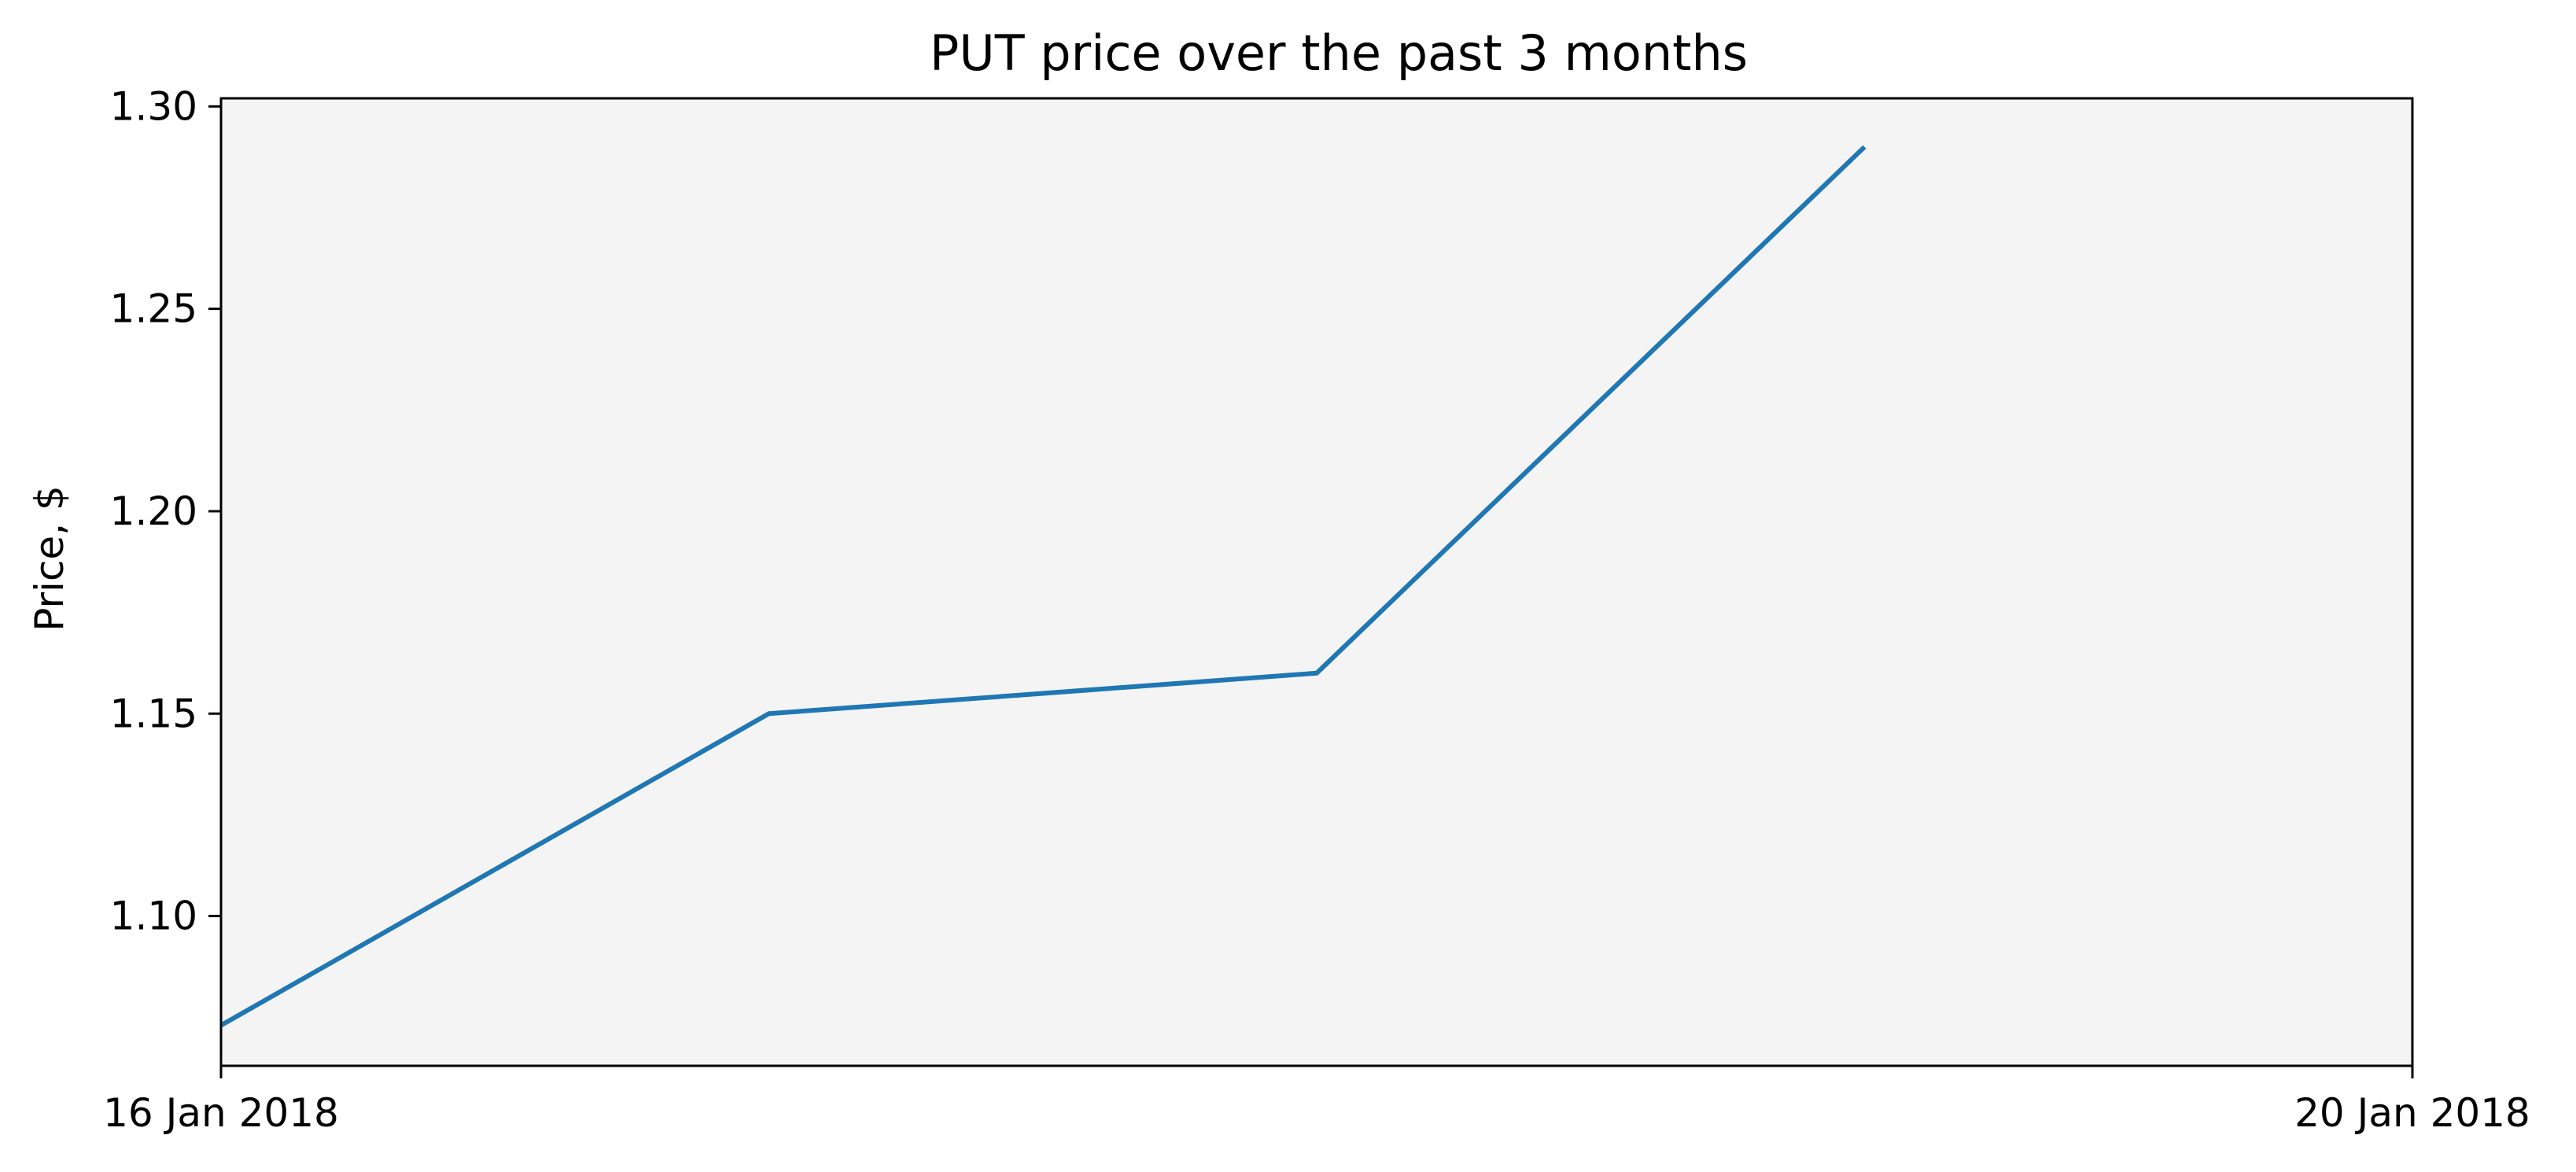 The height and width of the screenshot is (1172, 2576). I want to click on x-axis: 16 Jan 2018 20 Jan 2018, so click(1316, 1101).